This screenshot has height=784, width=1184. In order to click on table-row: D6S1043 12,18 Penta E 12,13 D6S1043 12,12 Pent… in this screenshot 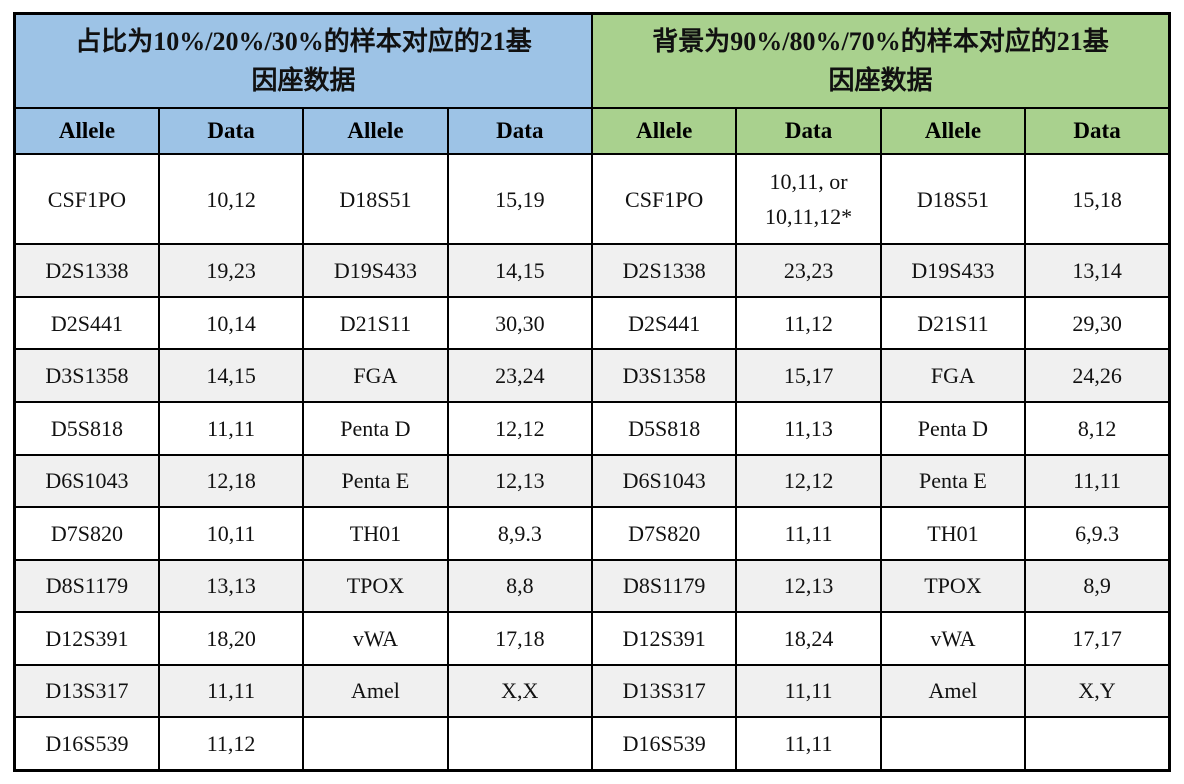, I will do `click(592, 481)`.